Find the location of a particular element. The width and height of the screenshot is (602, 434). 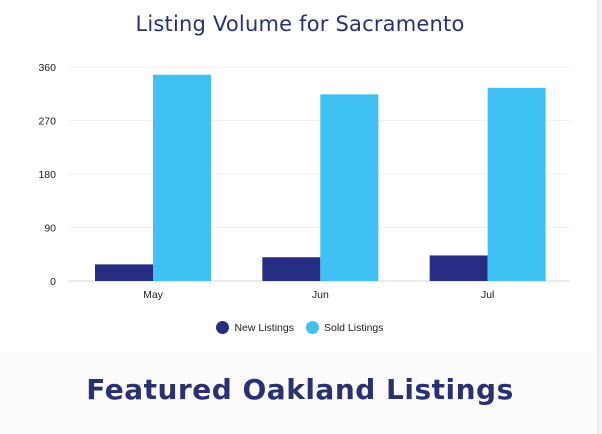

y-tick-label-0: 0 is located at coordinates (53, 282).